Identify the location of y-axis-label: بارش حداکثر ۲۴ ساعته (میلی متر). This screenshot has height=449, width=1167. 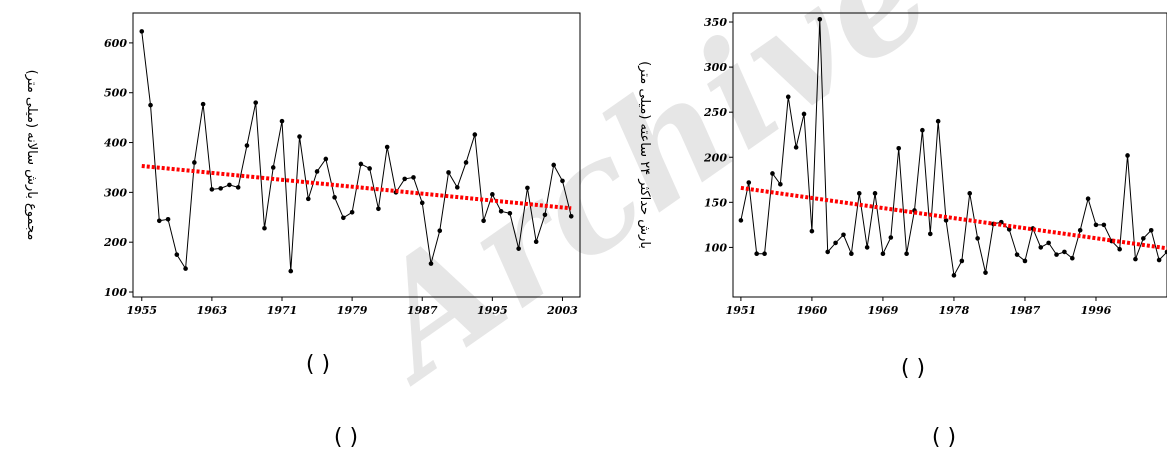
(644, 155).